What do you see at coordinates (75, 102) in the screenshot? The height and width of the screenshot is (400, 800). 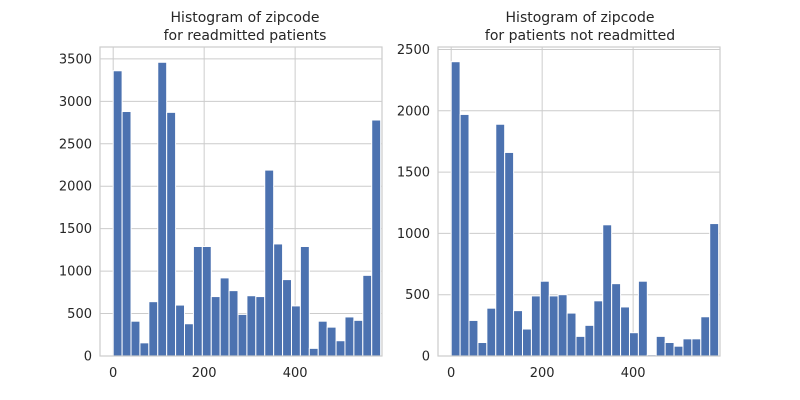 I see `y-tick-label: 3000` at bounding box center [75, 102].